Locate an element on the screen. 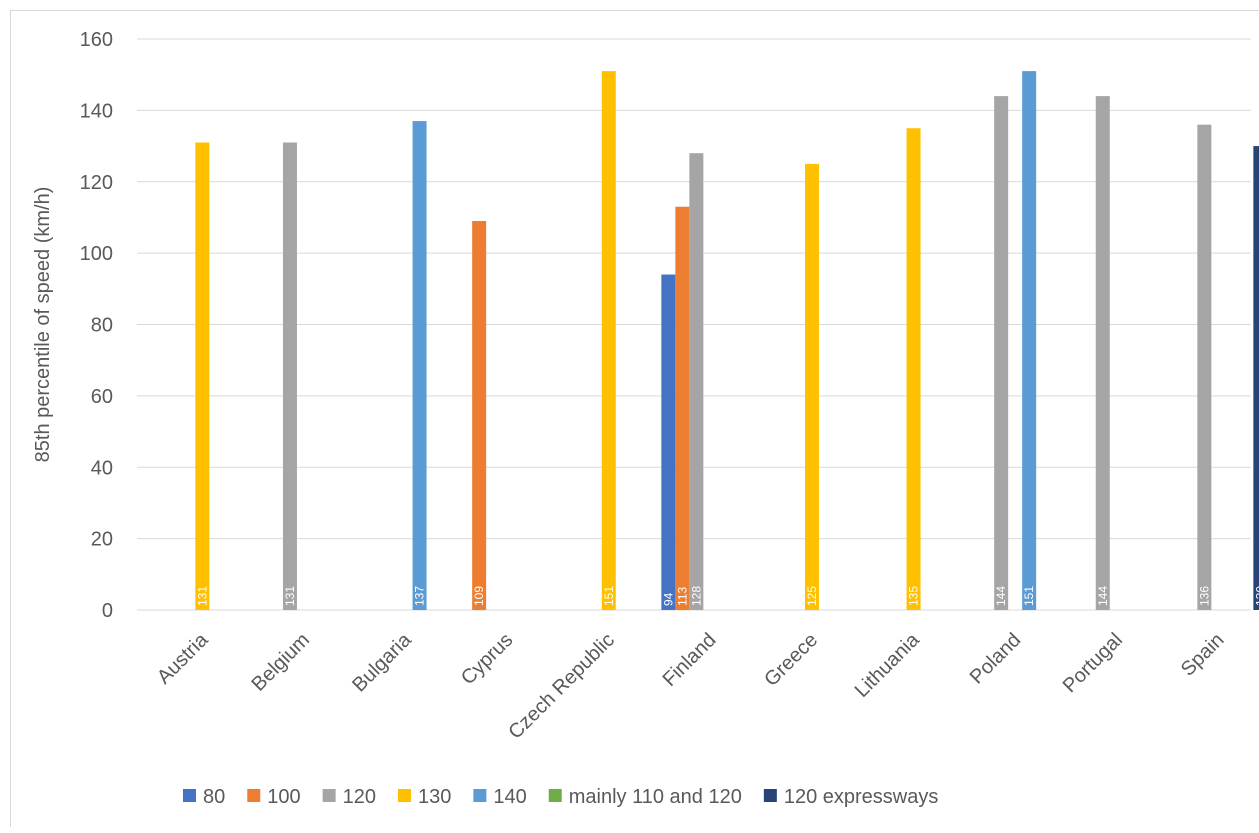 Image resolution: width=1259 pixels, height=833 pixels. data-label: 130 is located at coordinates (1256, 596).